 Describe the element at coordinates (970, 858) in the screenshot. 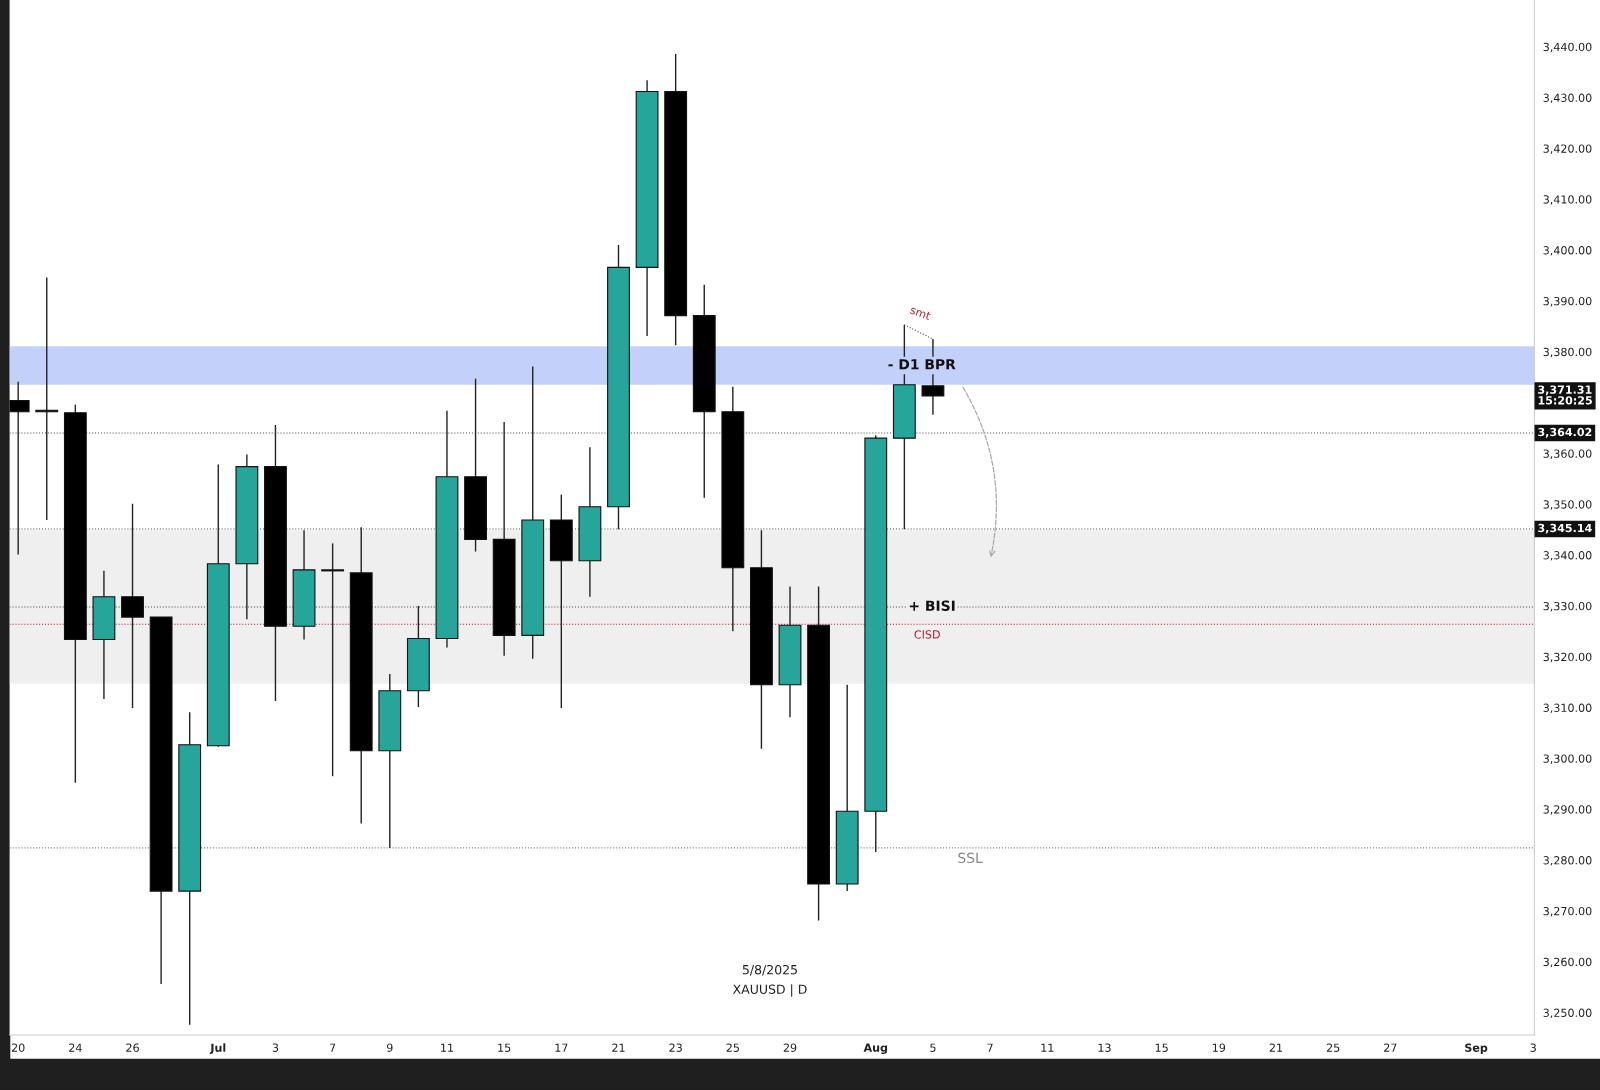

I see `ref-line-label: SSL` at that location.